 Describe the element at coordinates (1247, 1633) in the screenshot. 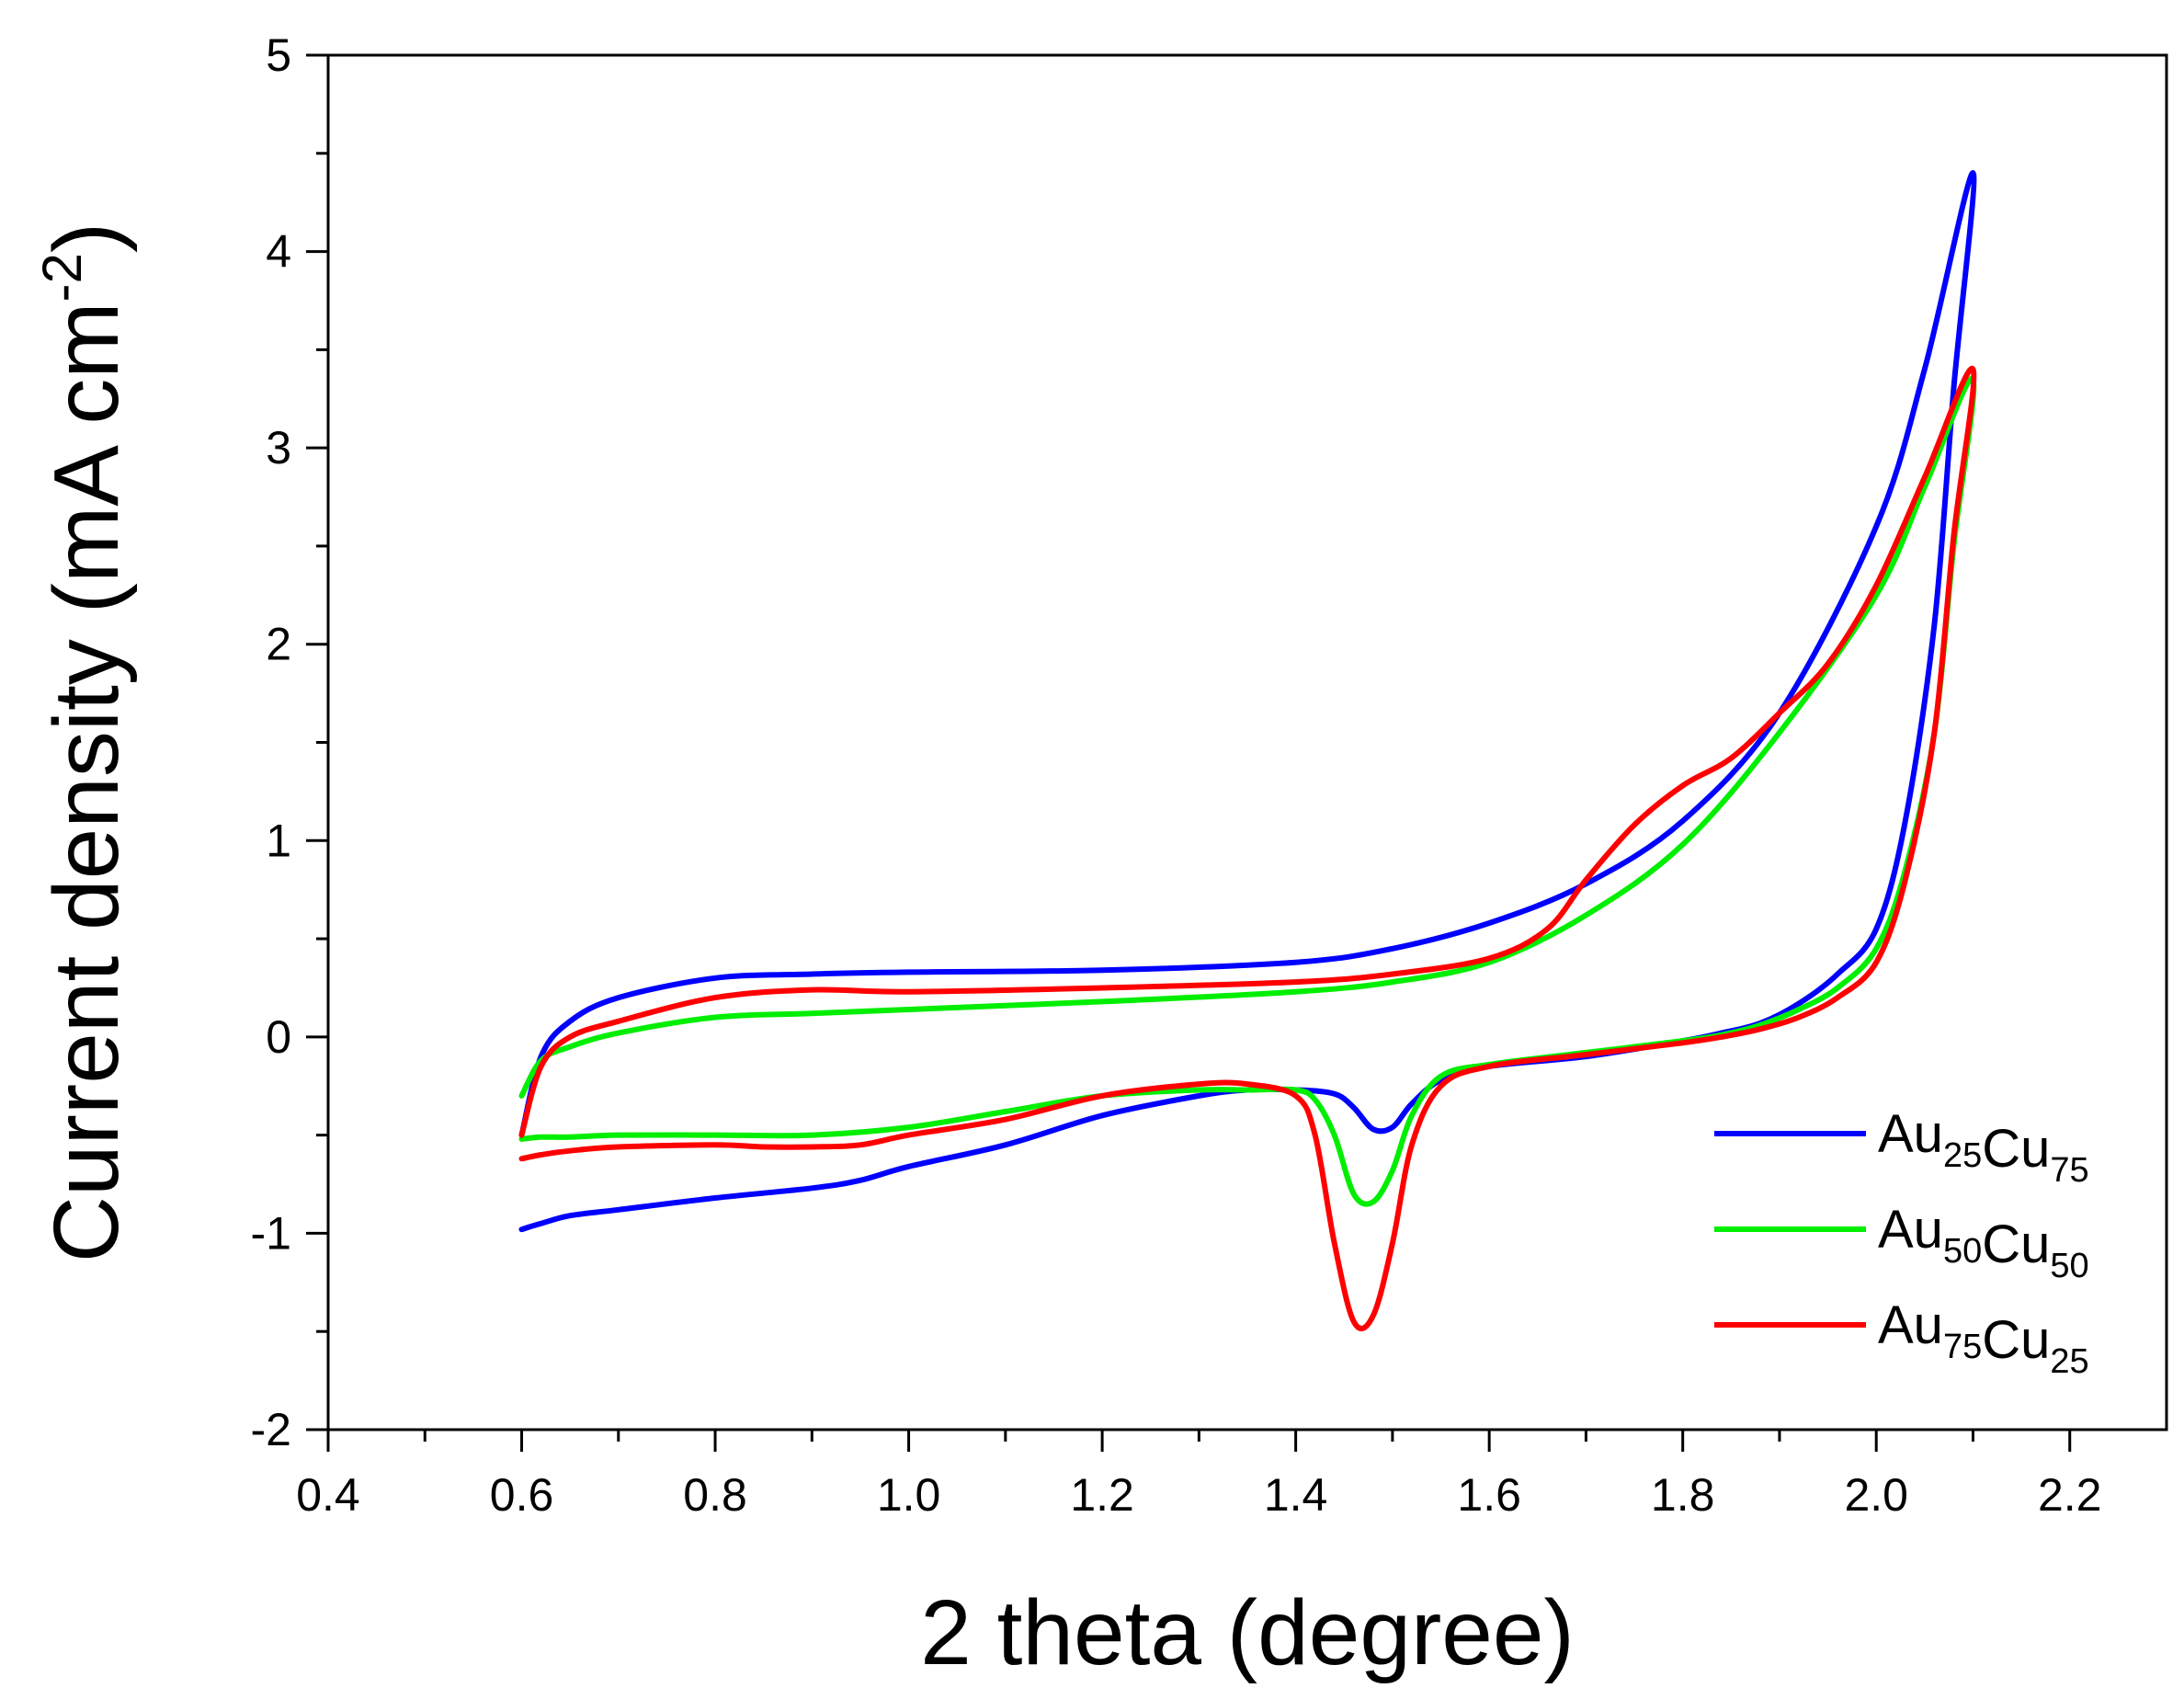

I see `x-axis-title: 2 theta (degree)` at that location.